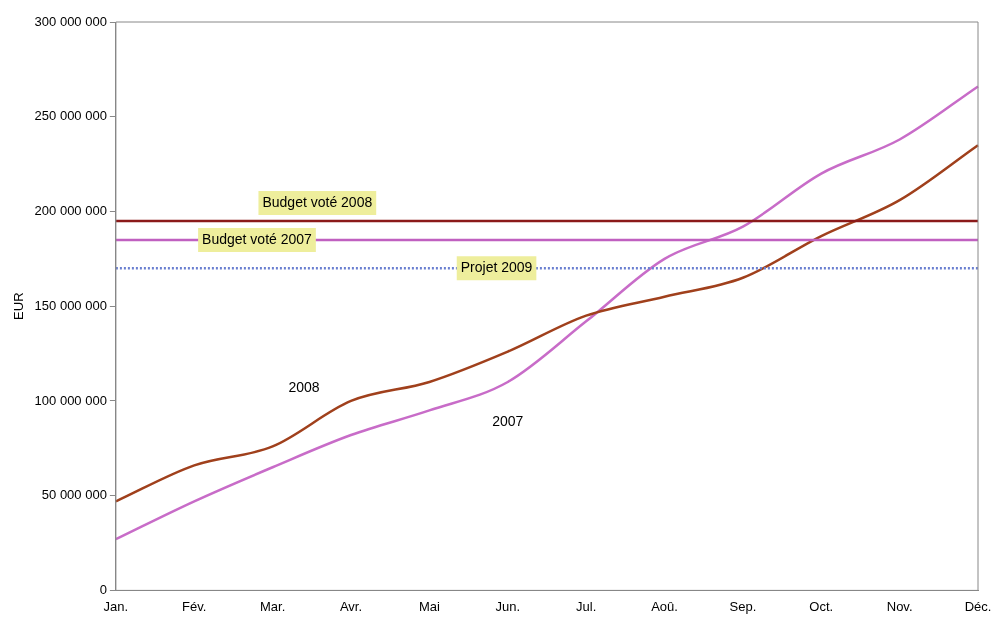 Image resolution: width=1008 pixels, height=628 pixels. Describe the element at coordinates (317, 201) in the screenshot. I see `ref-line-label: Budget voté 2008` at that location.